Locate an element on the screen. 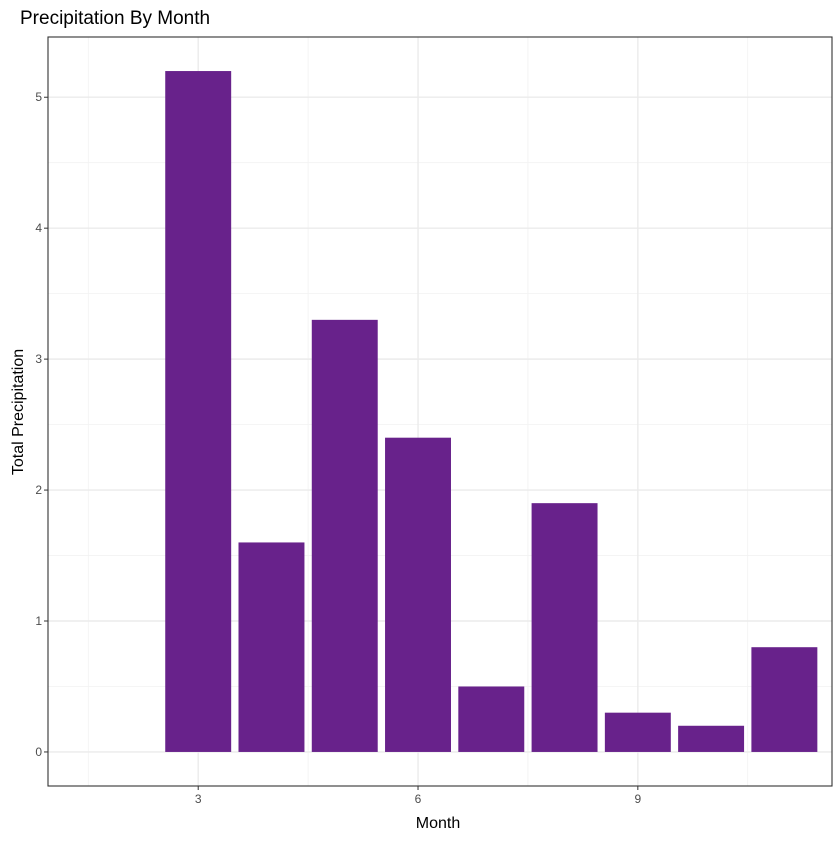 The width and height of the screenshot is (840, 845). y-tick-label: 4 is located at coordinates (38, 228).